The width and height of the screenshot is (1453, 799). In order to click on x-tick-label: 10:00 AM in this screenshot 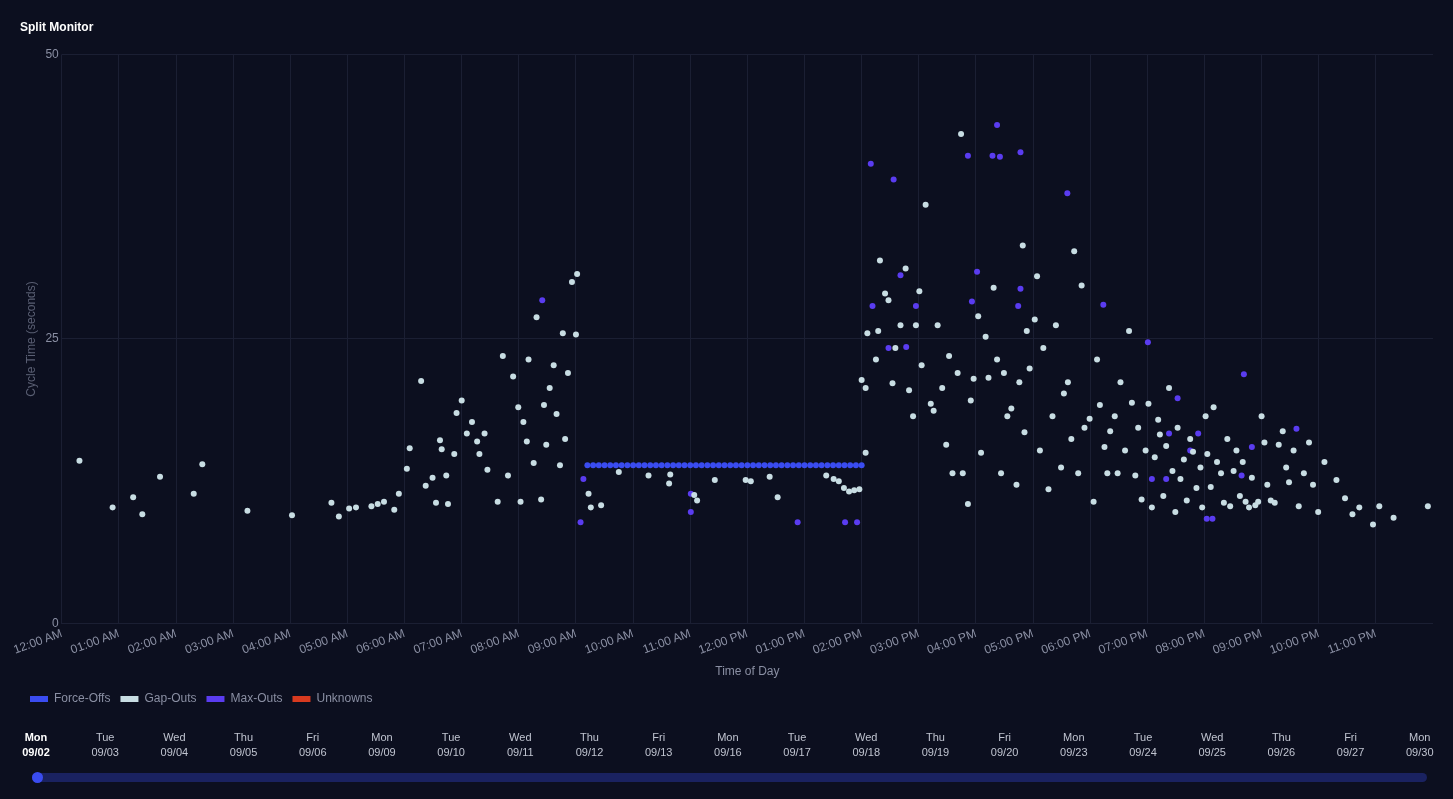, I will do `click(609, 641)`.